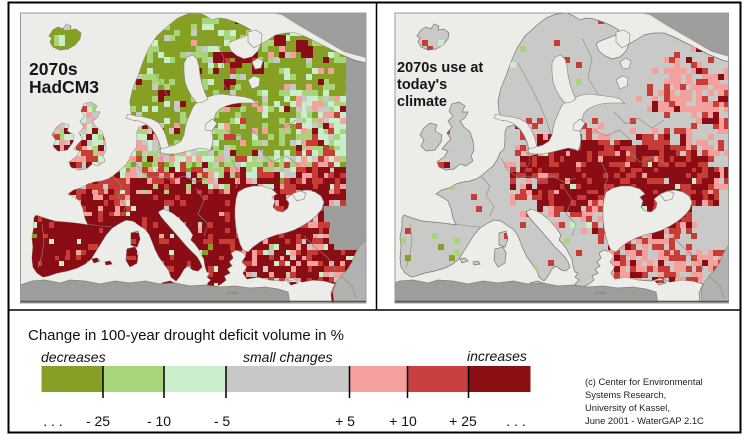 The width and height of the screenshot is (747, 445). Describe the element at coordinates (159, 421) in the screenshot. I see `svg-text: - 10` at that location.